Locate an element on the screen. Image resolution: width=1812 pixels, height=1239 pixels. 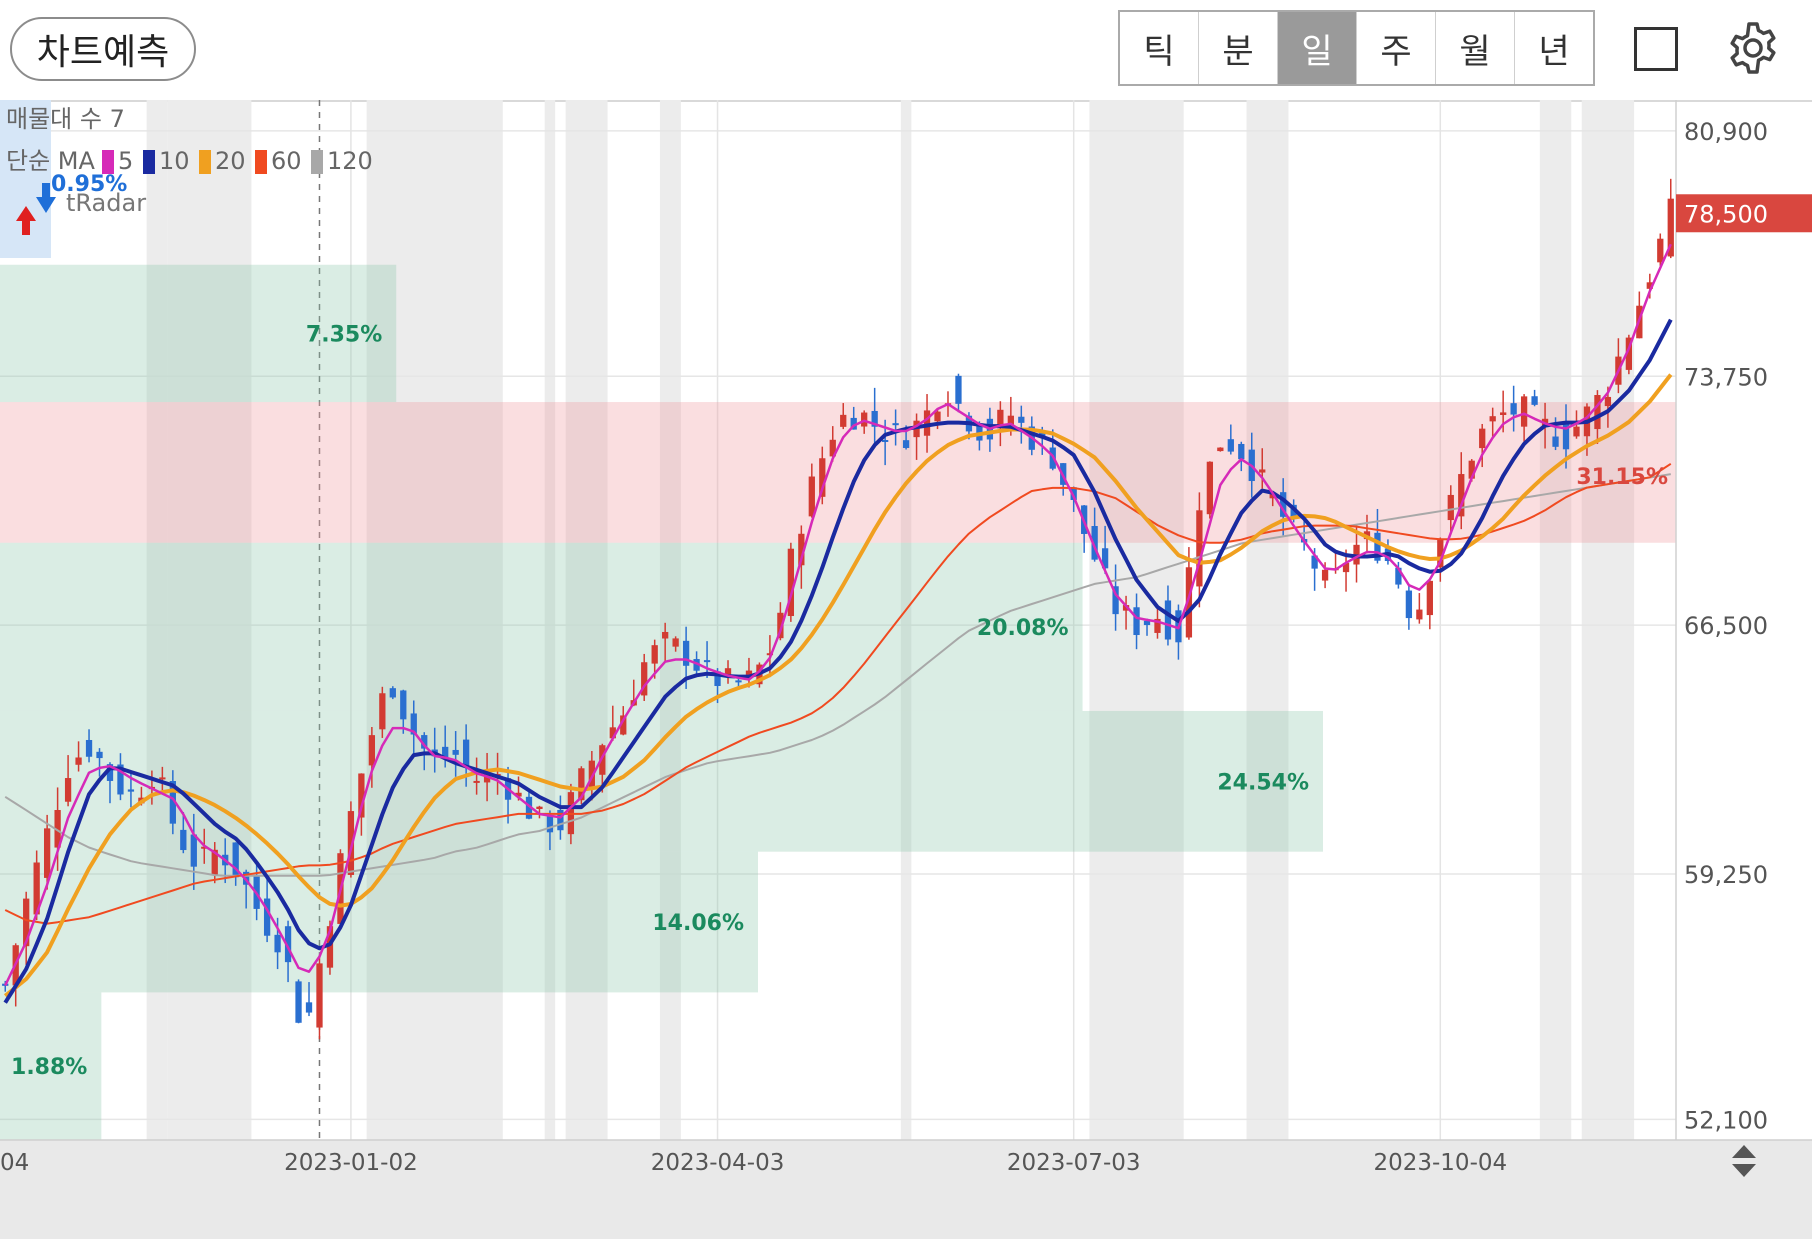
down-arrow-icon is located at coordinates (46, 198).